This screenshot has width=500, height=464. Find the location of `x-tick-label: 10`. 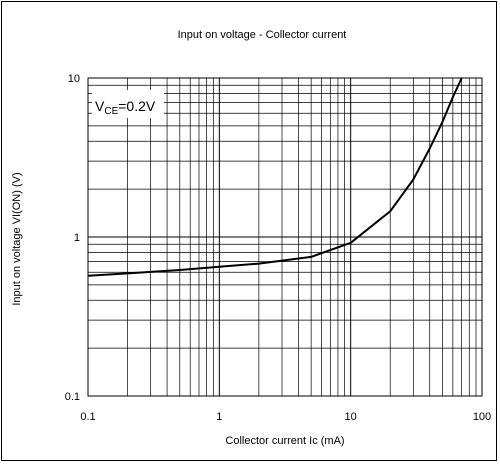

x-tick-label: 10 is located at coordinates (351, 417).